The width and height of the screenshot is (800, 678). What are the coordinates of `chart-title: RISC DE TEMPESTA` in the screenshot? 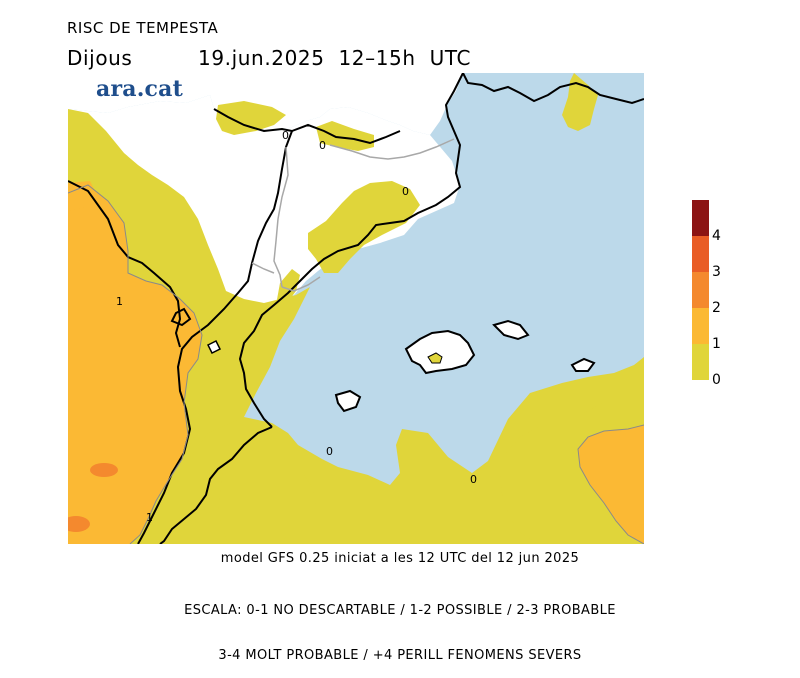 It's located at (143, 28).